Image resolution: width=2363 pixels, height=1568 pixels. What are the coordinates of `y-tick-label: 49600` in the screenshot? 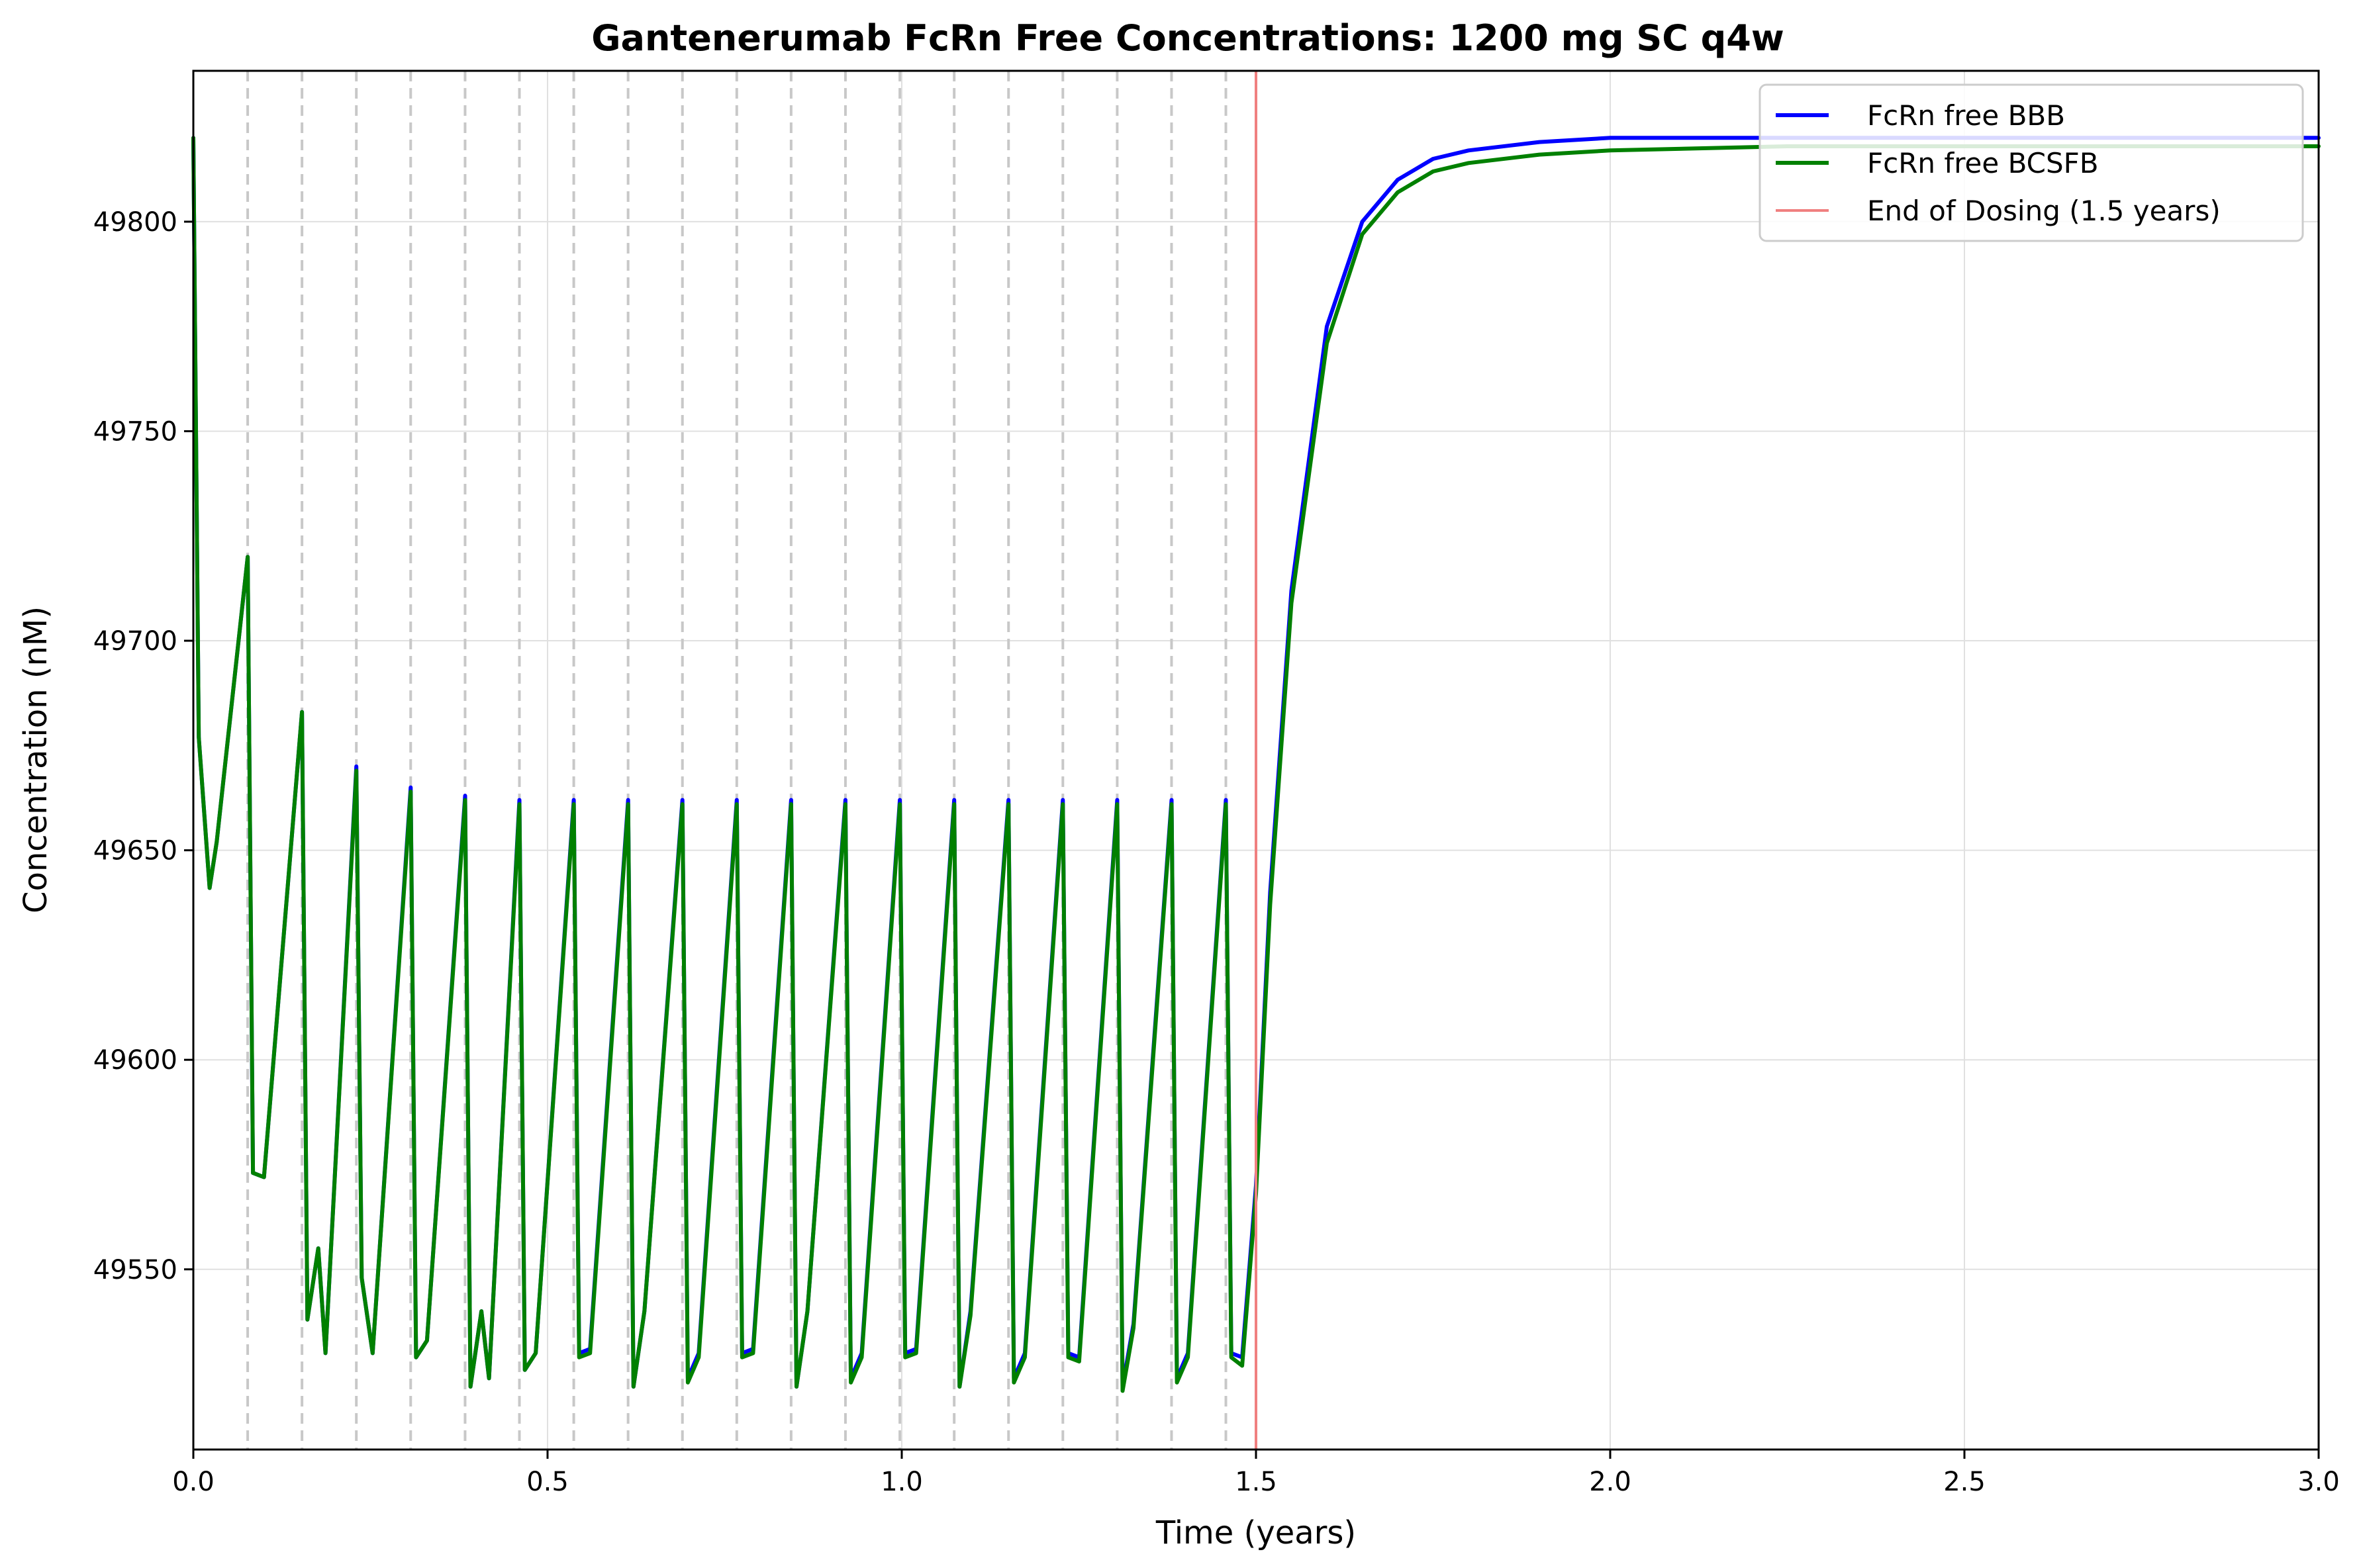 It's located at (135, 1060).